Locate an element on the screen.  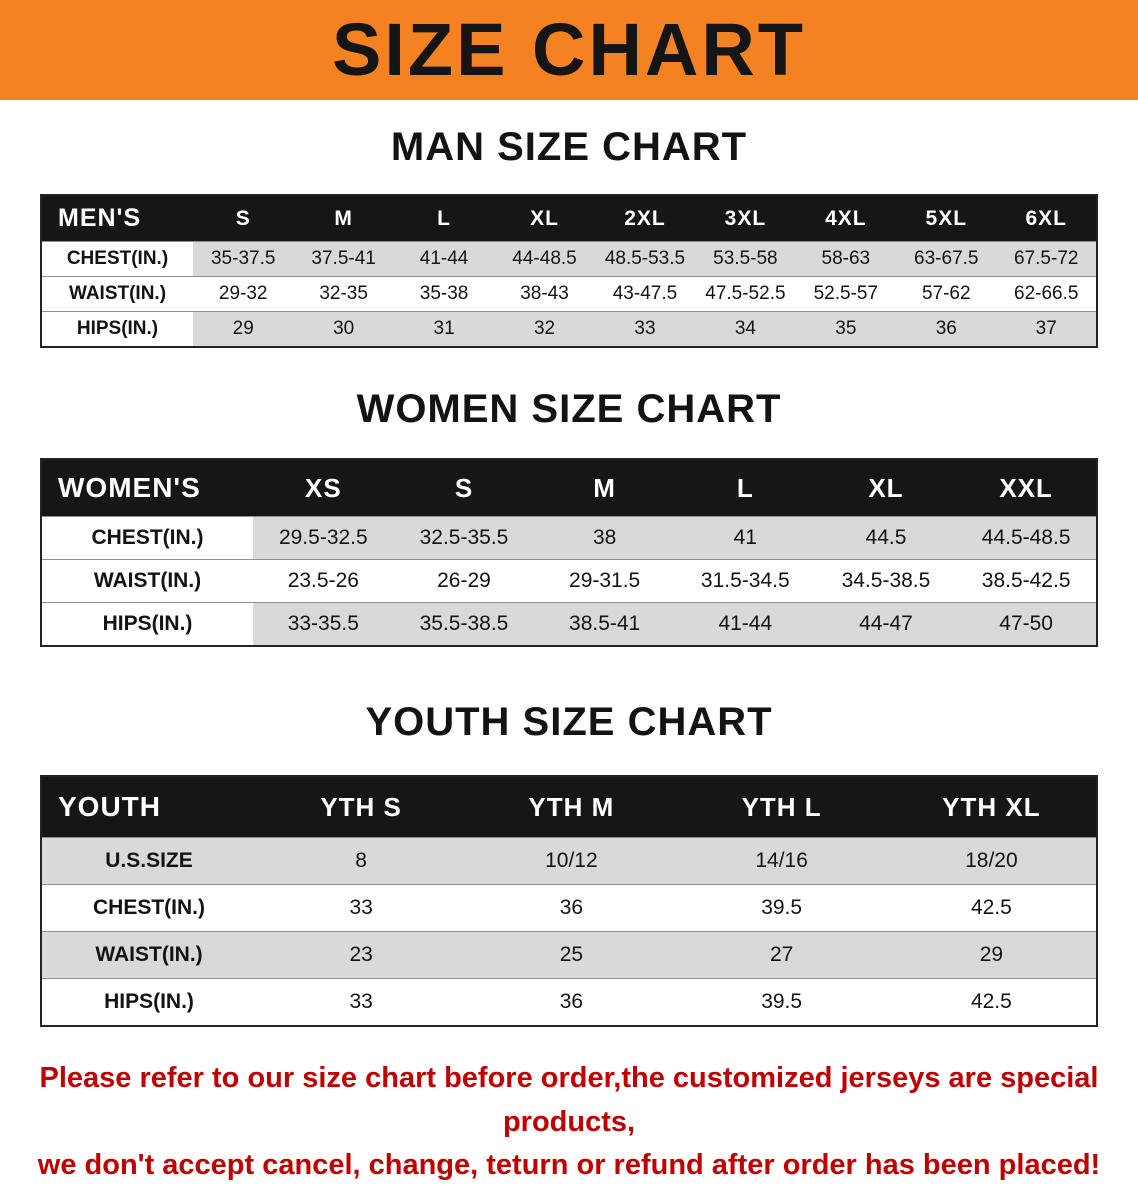
table-row: WAIST(IN.) 23 25 27 29 is located at coordinates (569, 955).